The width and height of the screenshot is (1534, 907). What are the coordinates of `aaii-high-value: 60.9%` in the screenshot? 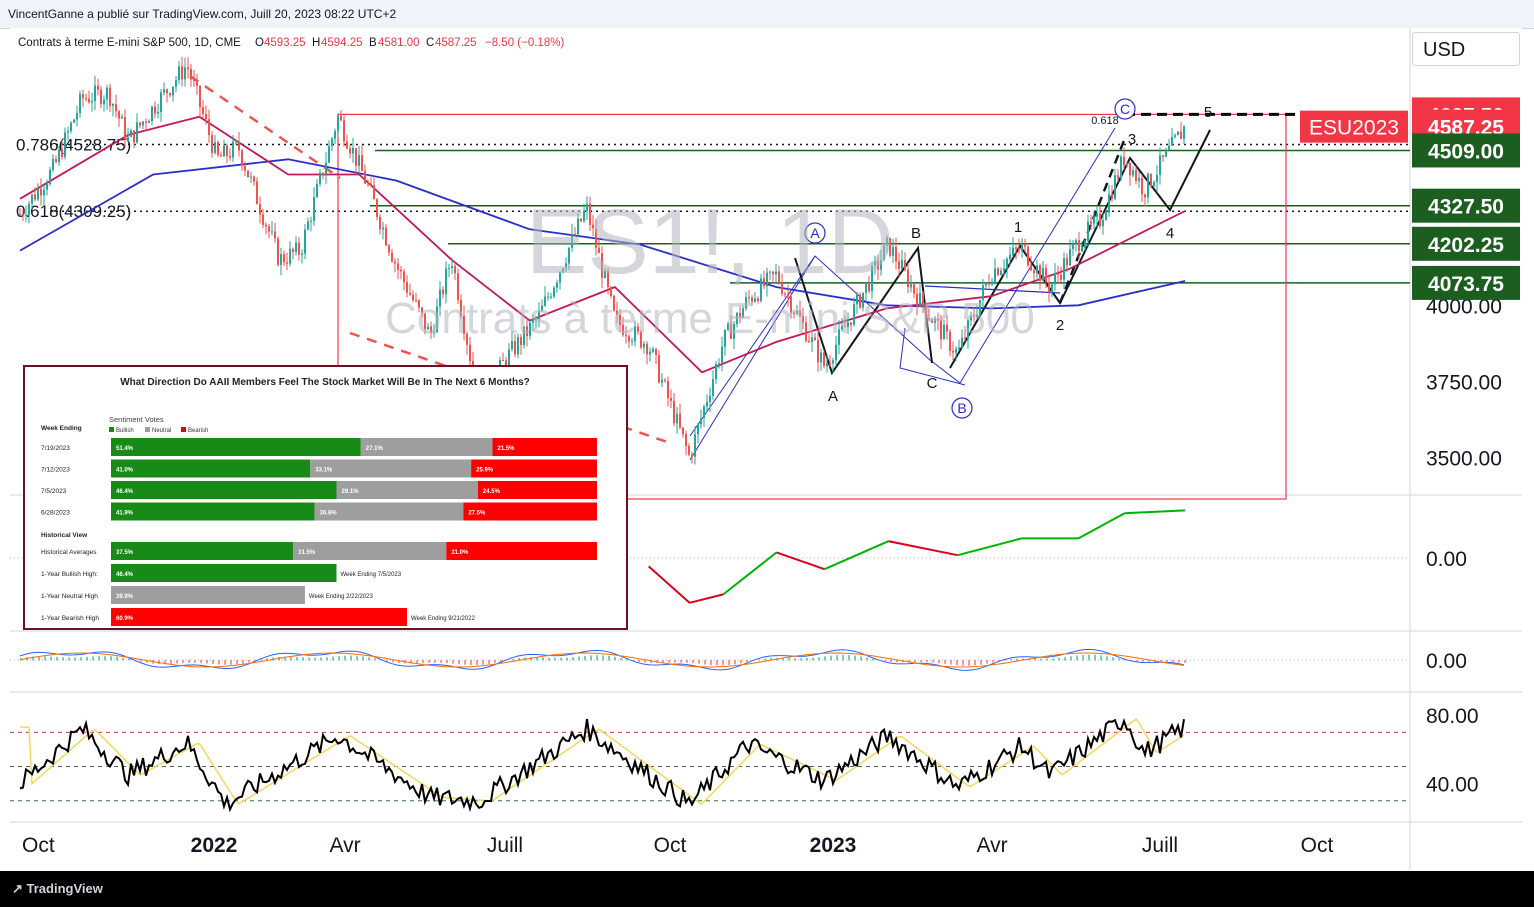 It's located at (125, 619).